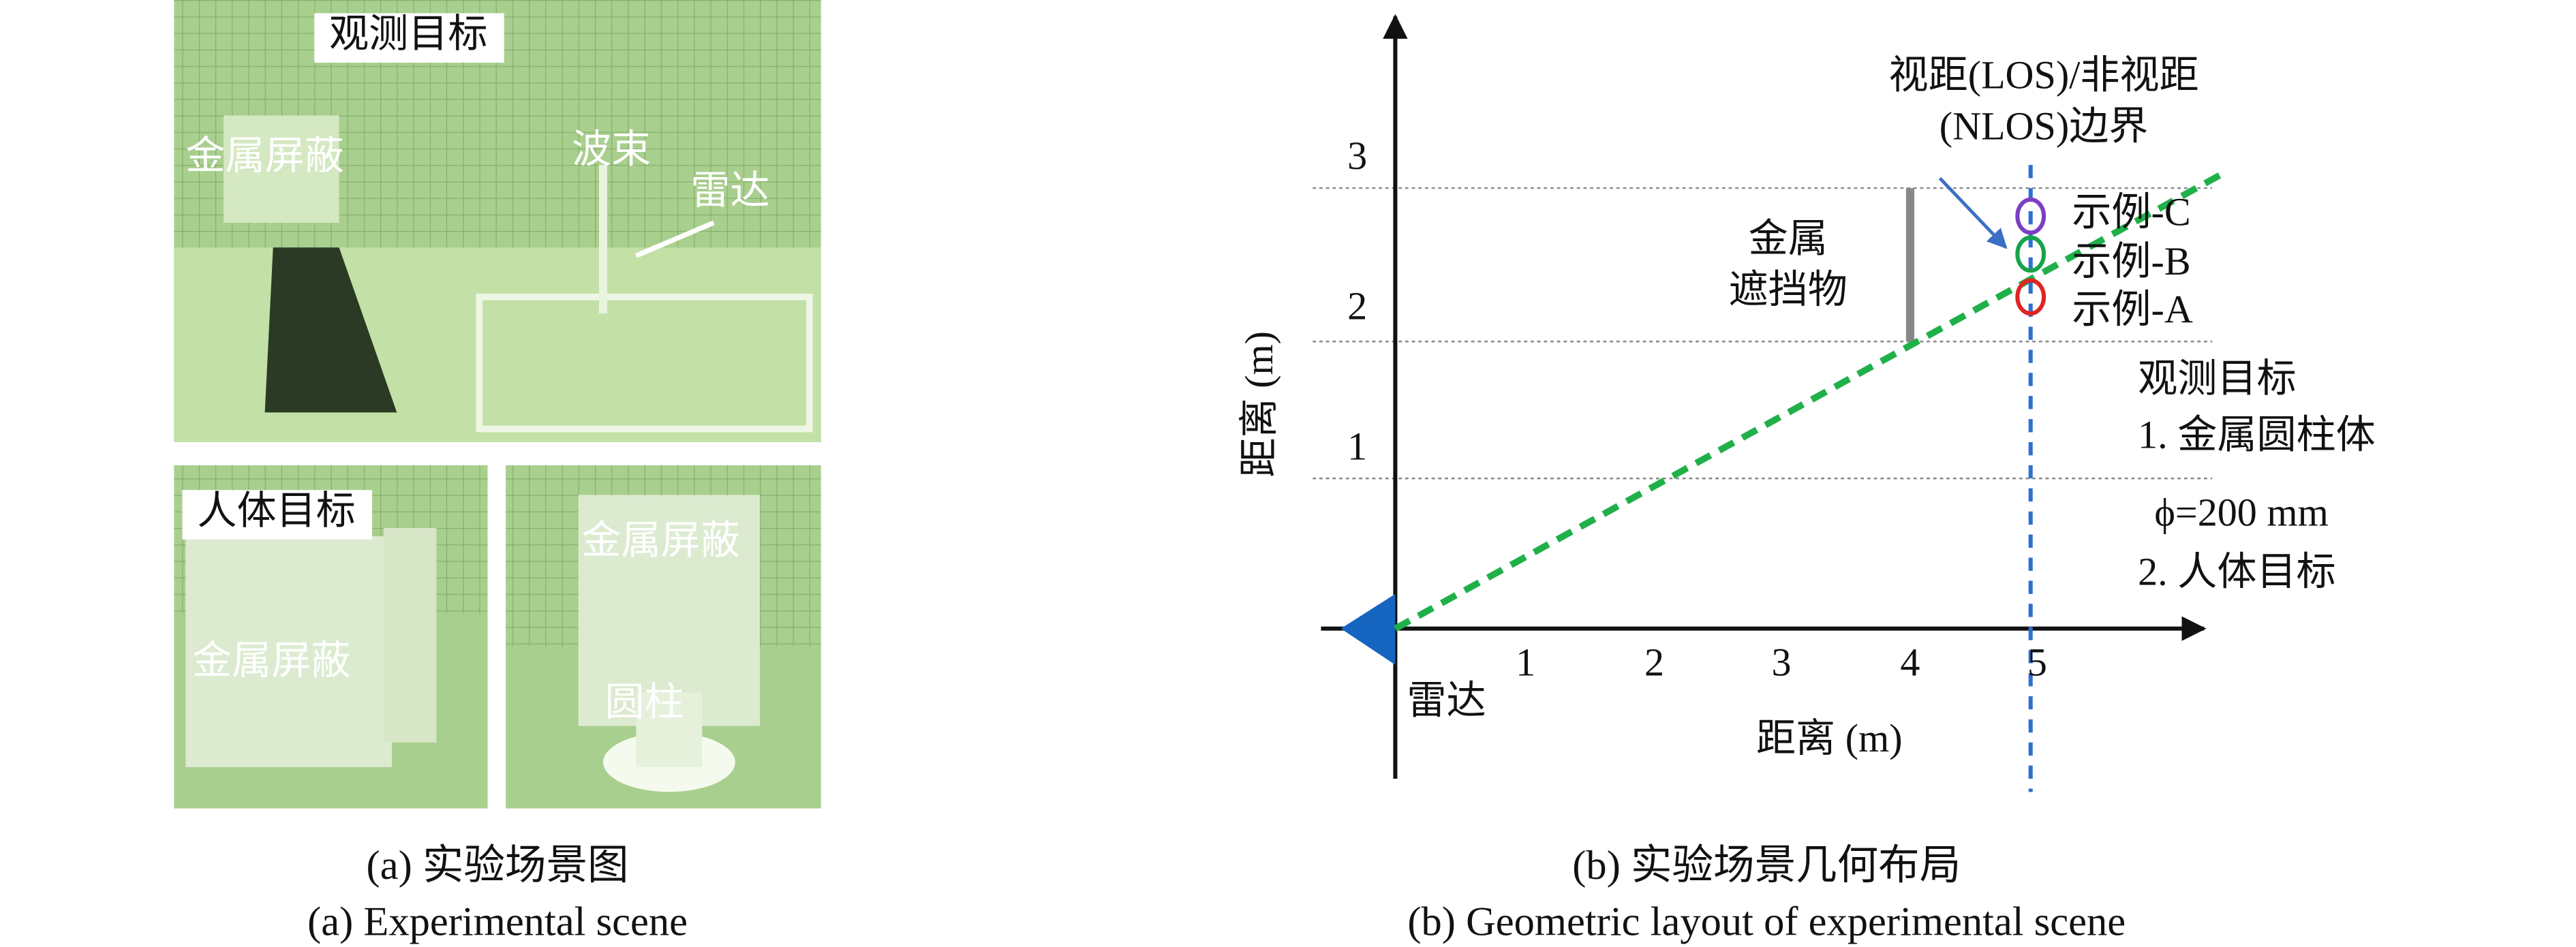  Describe the element at coordinates (644, 702) in the screenshot. I see `photo-label: 圆柱` at that location.